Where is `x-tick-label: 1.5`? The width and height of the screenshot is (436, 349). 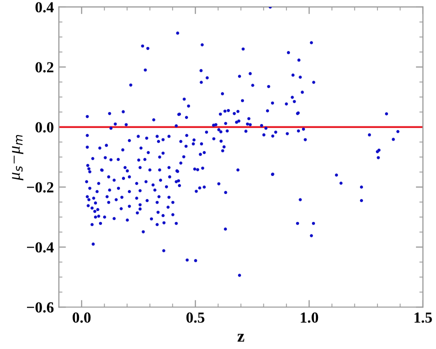 x-tick-label: 1.5 is located at coordinates (423, 317).